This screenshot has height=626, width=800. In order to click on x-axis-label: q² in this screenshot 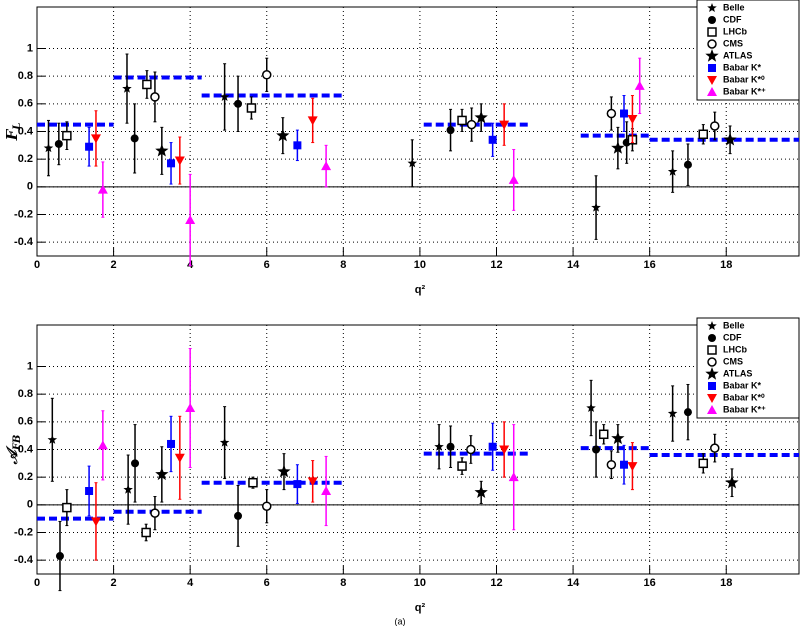, I will do `click(420, 290)`.